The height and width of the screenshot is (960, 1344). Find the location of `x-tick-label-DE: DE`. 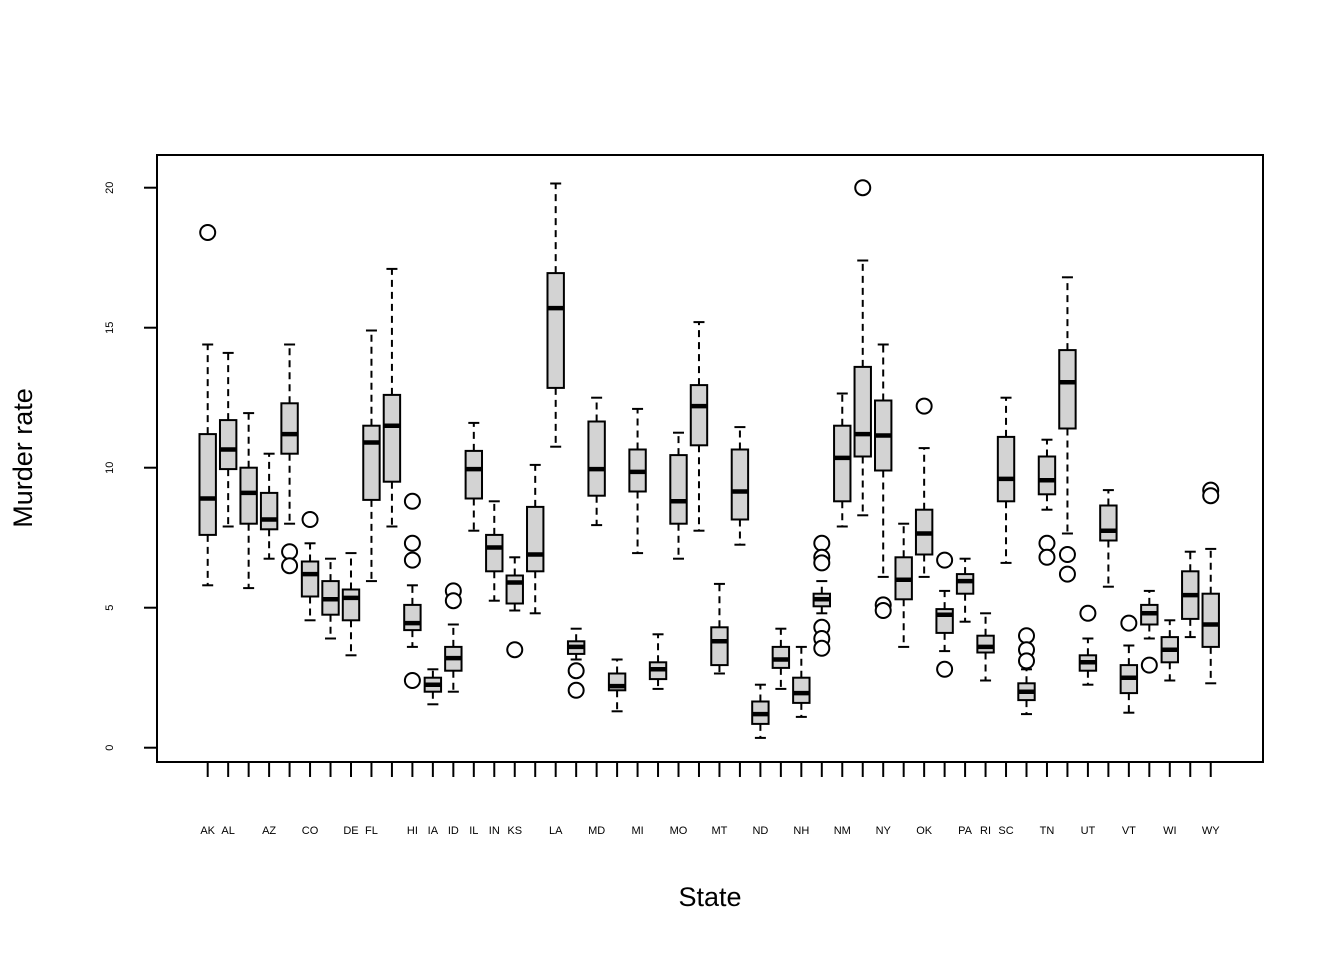

x-tick-label-DE: DE is located at coordinates (350, 831).